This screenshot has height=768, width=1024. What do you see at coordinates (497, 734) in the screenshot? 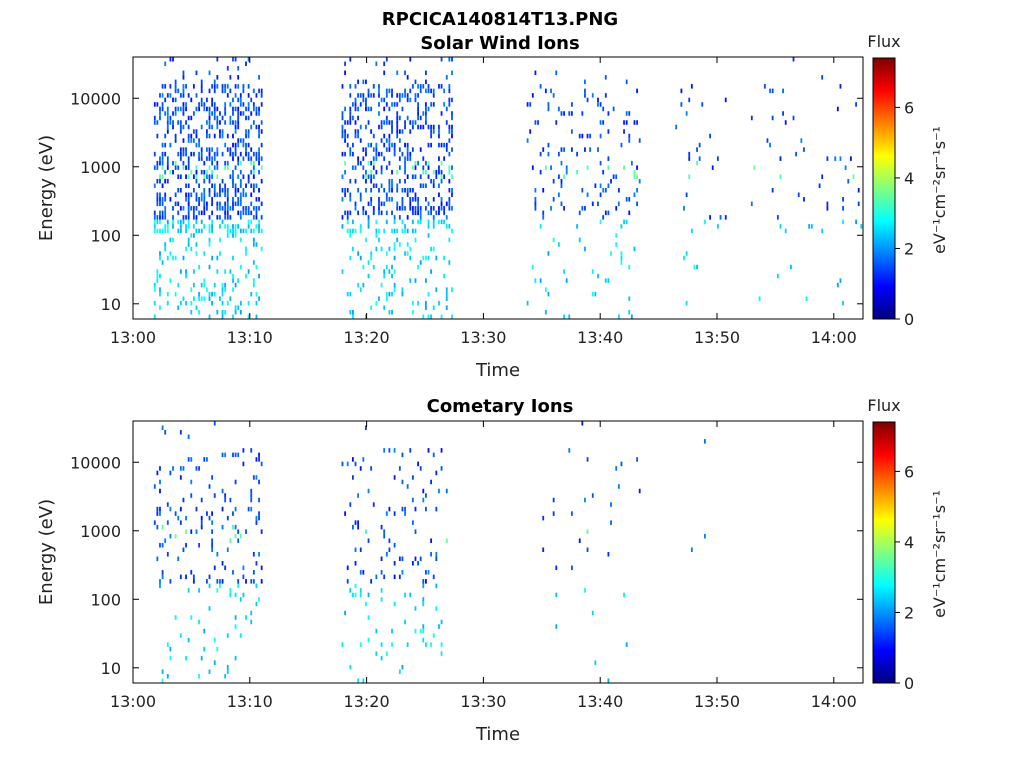
I see `panel2-xlabel: Time` at bounding box center [497, 734].